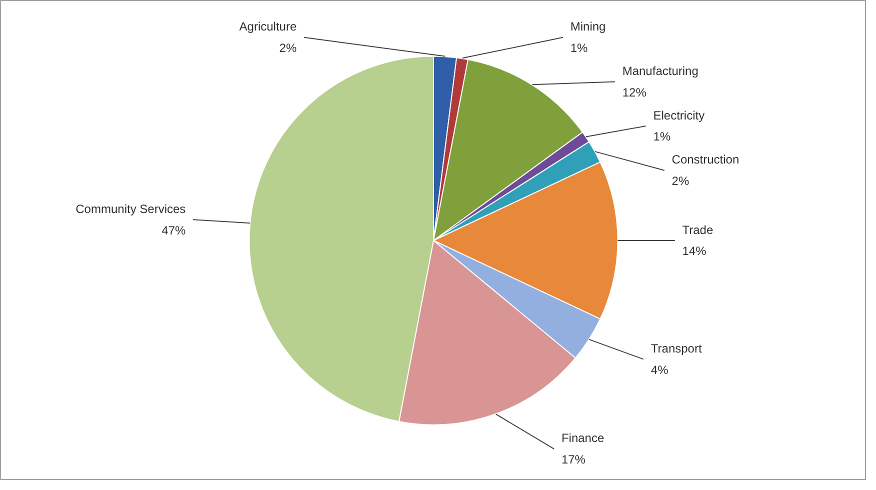  I want to click on slice-label: Mining, so click(588, 27).